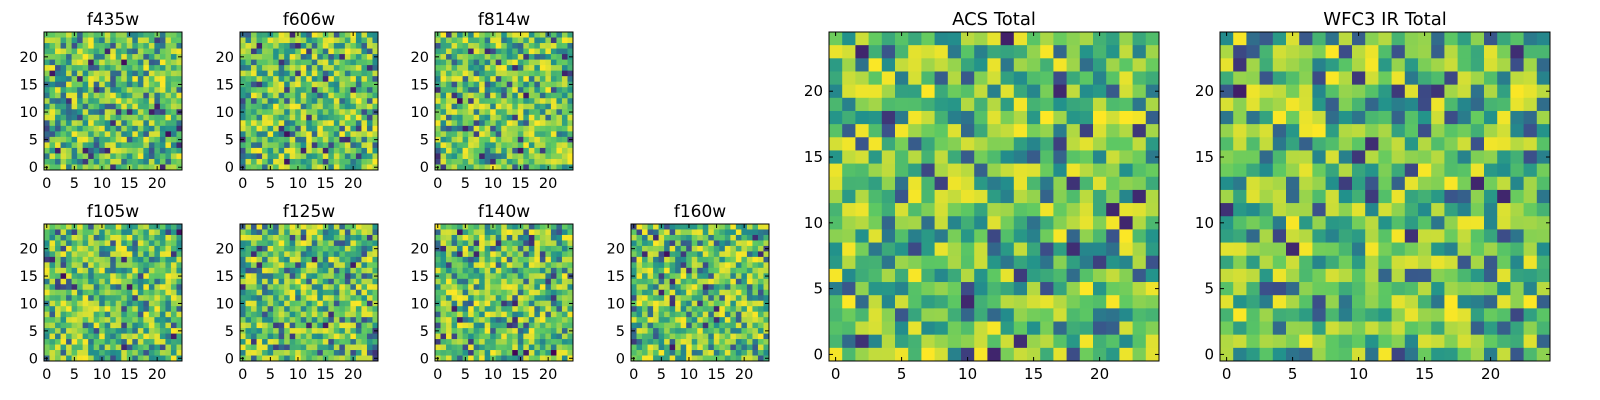 Image resolution: width=1600 pixels, height=400 pixels. Describe the element at coordinates (309, 20) in the screenshot. I see `panel-title: f606w` at that location.